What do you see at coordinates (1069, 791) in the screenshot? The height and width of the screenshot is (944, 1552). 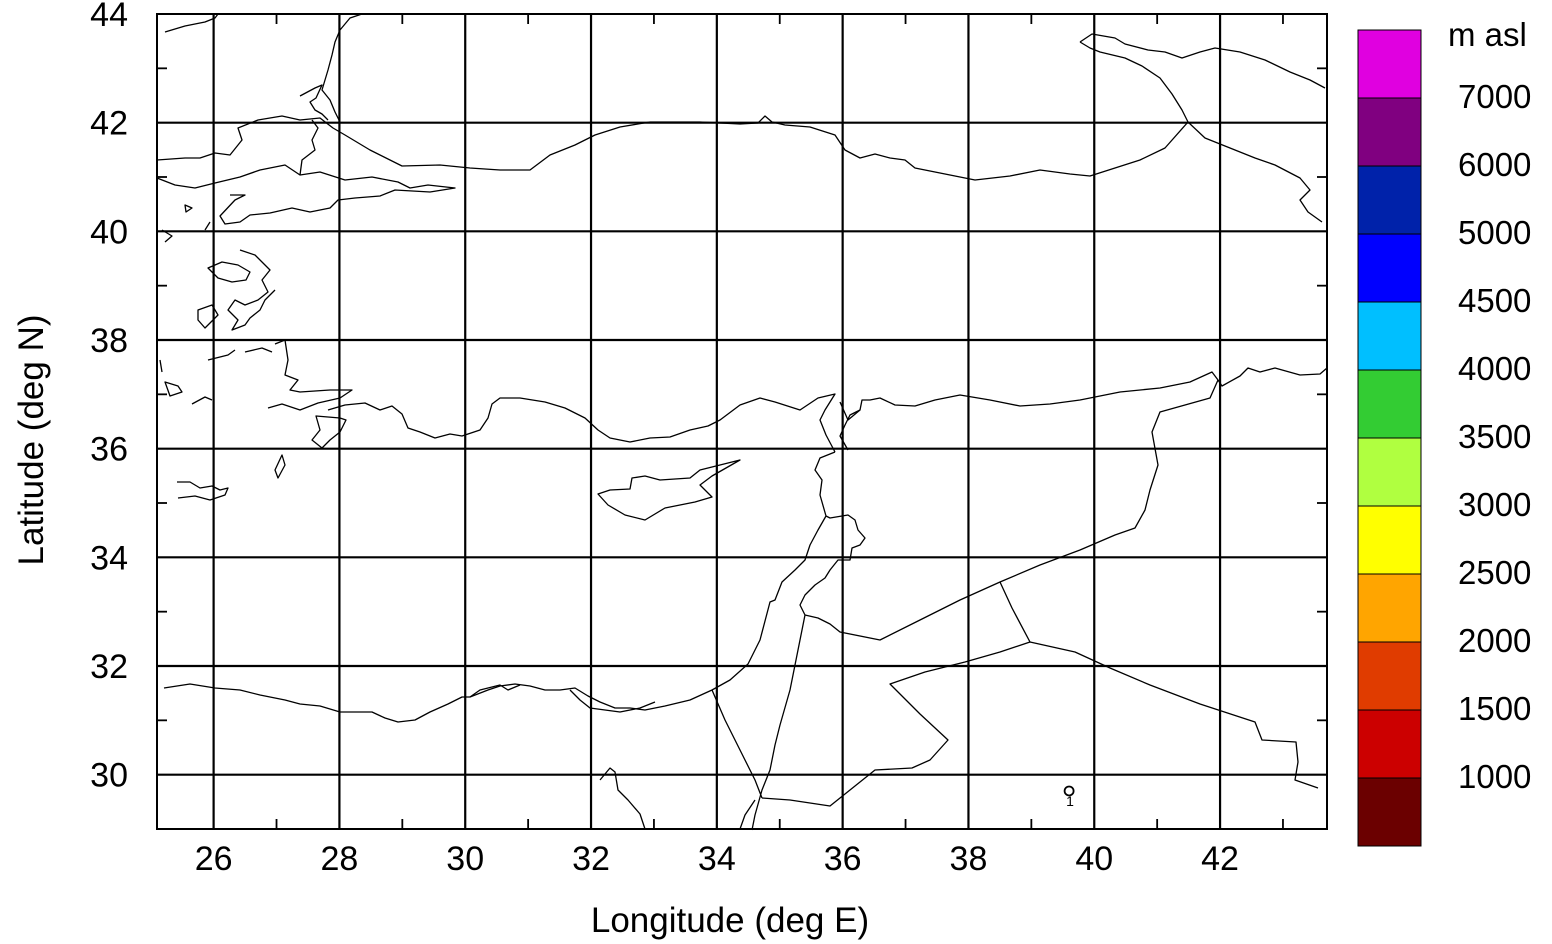 I see `site-marker-dot` at bounding box center [1069, 791].